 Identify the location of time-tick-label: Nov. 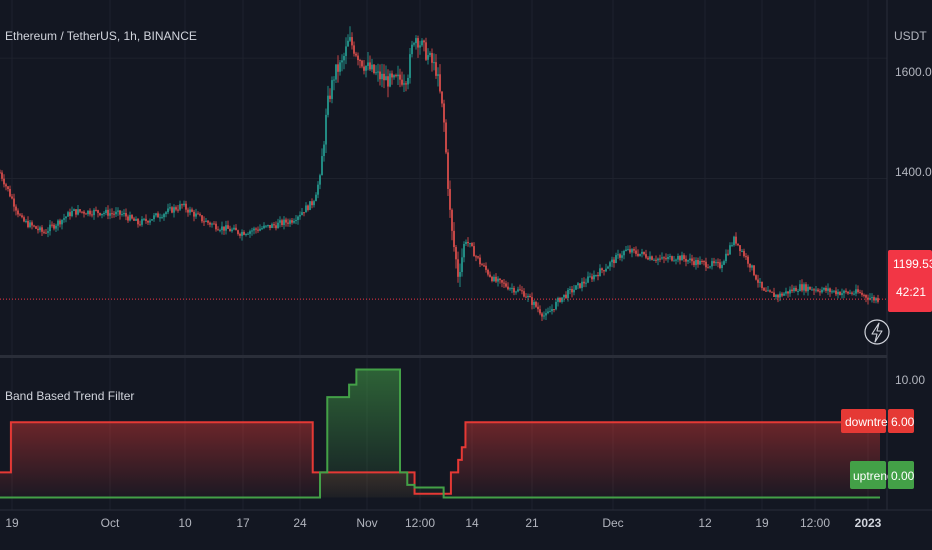
(366, 523).